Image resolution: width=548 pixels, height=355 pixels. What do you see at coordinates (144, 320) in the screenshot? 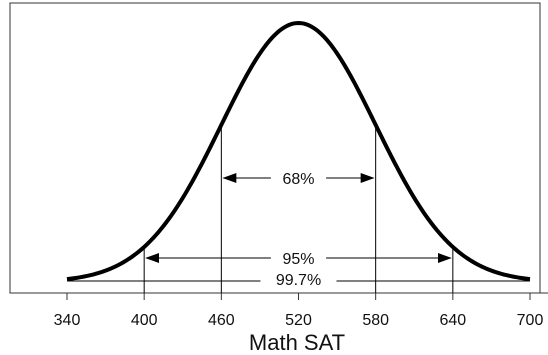
I see `x-tick-label: 400` at bounding box center [144, 320].